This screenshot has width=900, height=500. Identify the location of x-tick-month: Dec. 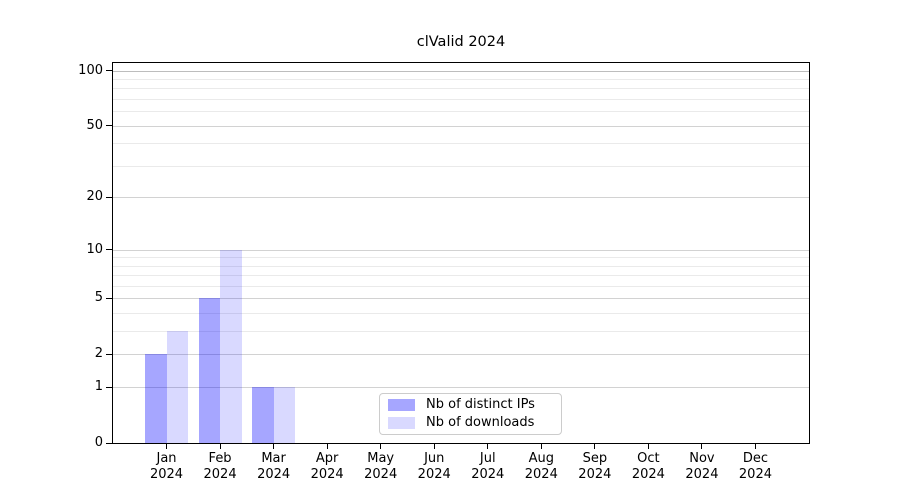
(755, 458).